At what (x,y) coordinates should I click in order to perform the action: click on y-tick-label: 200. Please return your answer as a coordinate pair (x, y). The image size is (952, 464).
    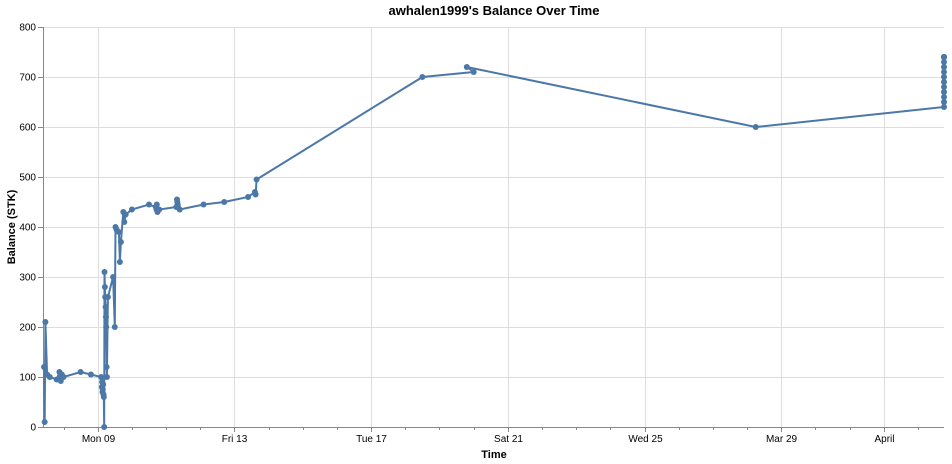
    Looking at the image, I should click on (27, 328).